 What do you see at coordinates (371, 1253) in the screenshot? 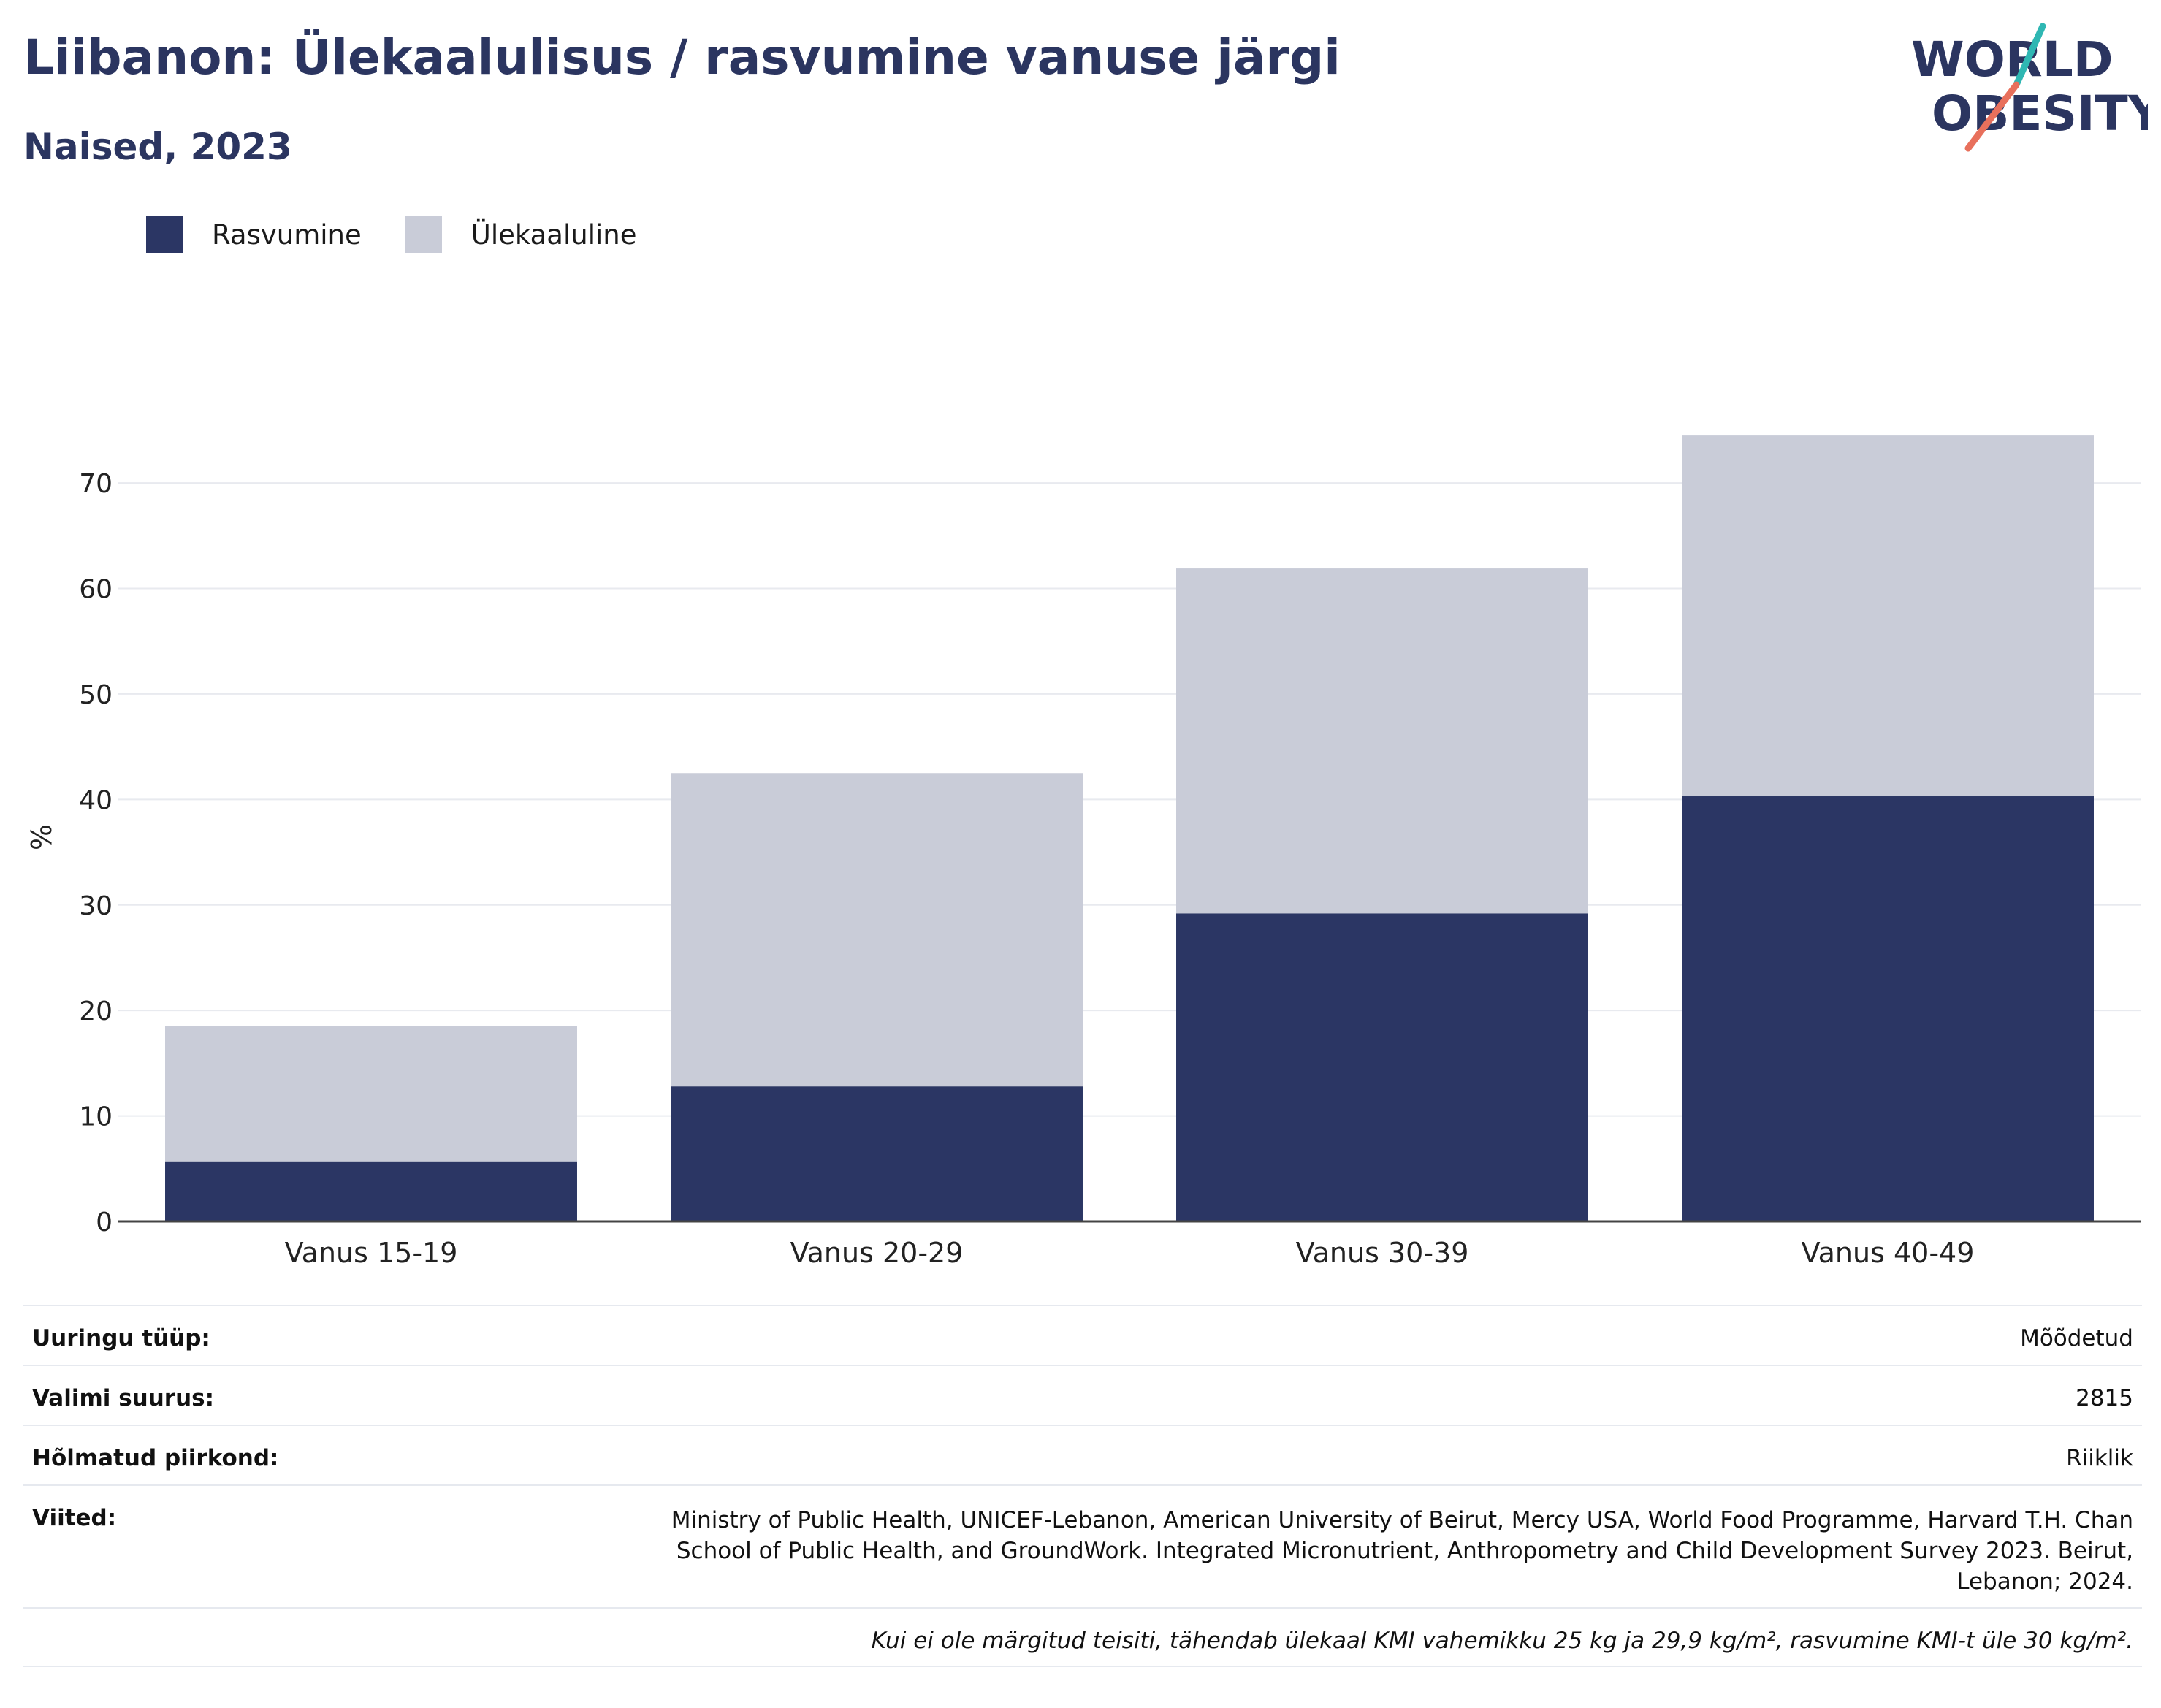
I see `x-tick-label: Vanus 15-19` at bounding box center [371, 1253].